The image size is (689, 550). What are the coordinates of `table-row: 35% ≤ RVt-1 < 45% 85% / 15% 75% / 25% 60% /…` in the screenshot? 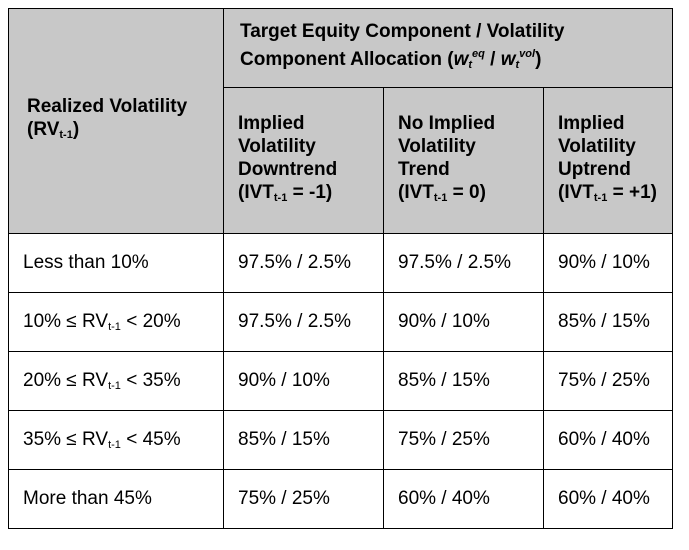 It's located at (340, 440).